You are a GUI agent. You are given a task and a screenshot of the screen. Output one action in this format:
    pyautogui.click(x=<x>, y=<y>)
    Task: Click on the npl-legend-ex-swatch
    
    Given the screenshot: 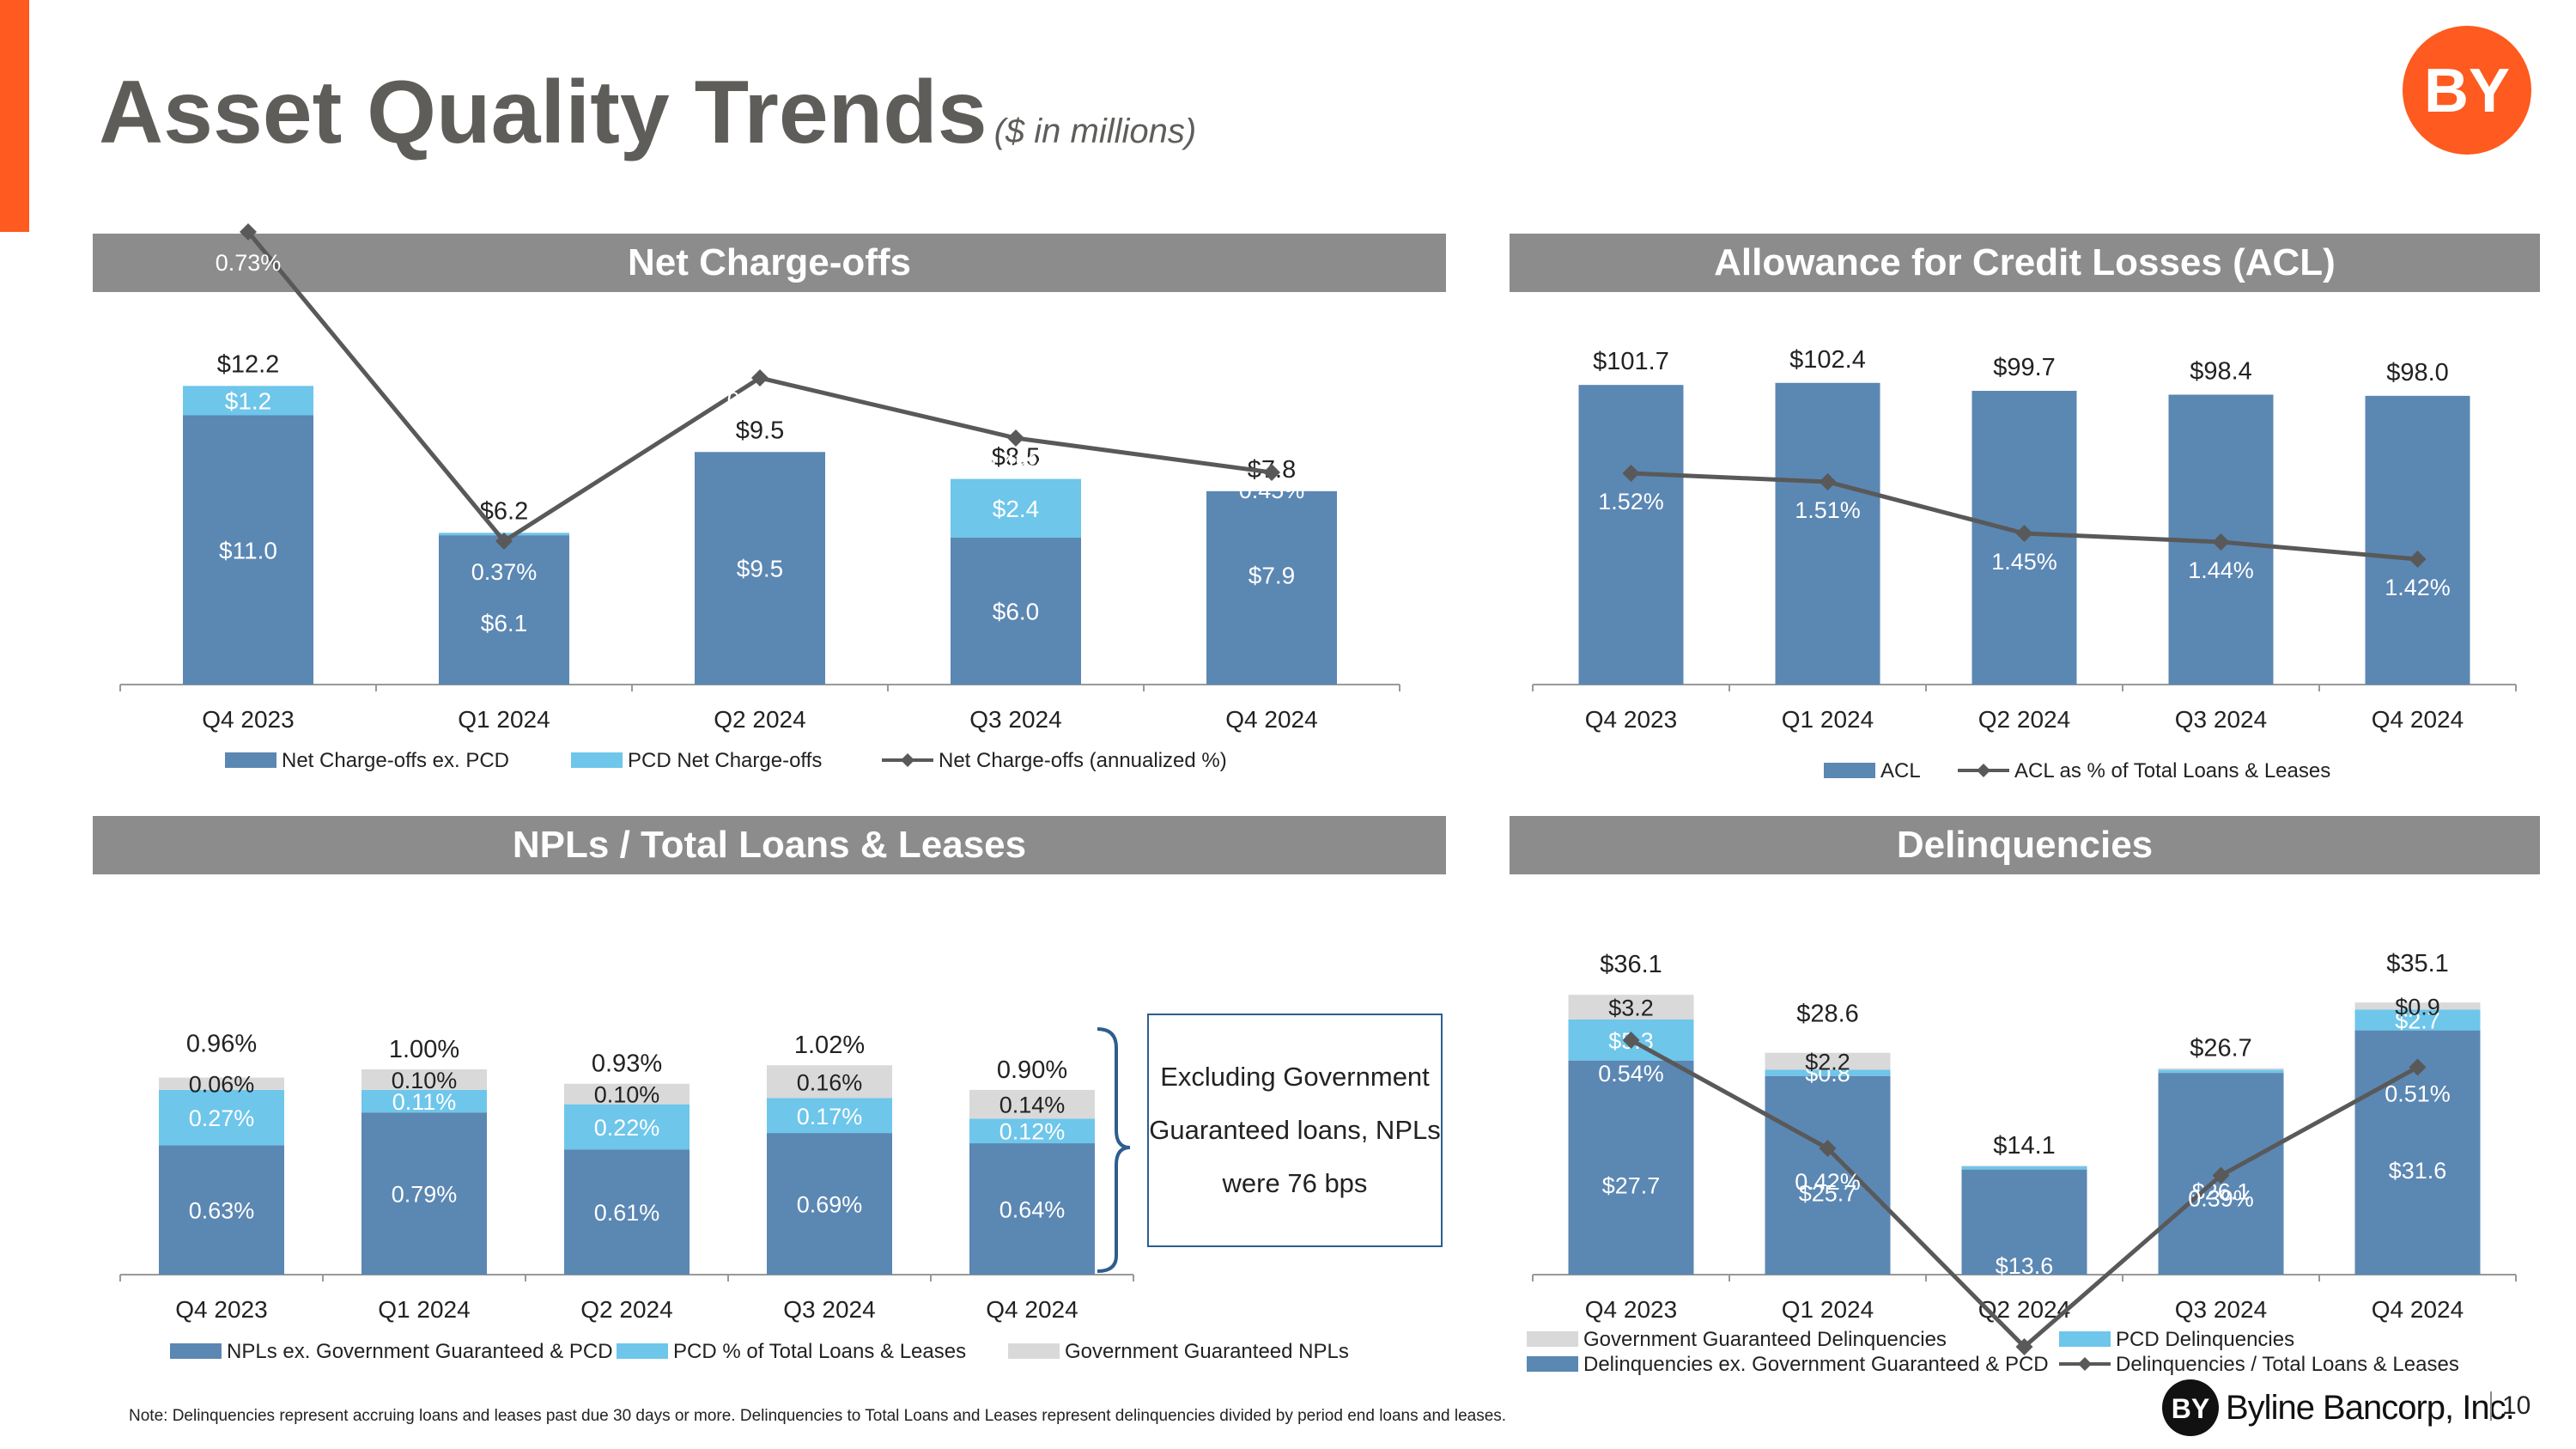 What is the action you would take?
    pyautogui.click(x=196, y=1351)
    